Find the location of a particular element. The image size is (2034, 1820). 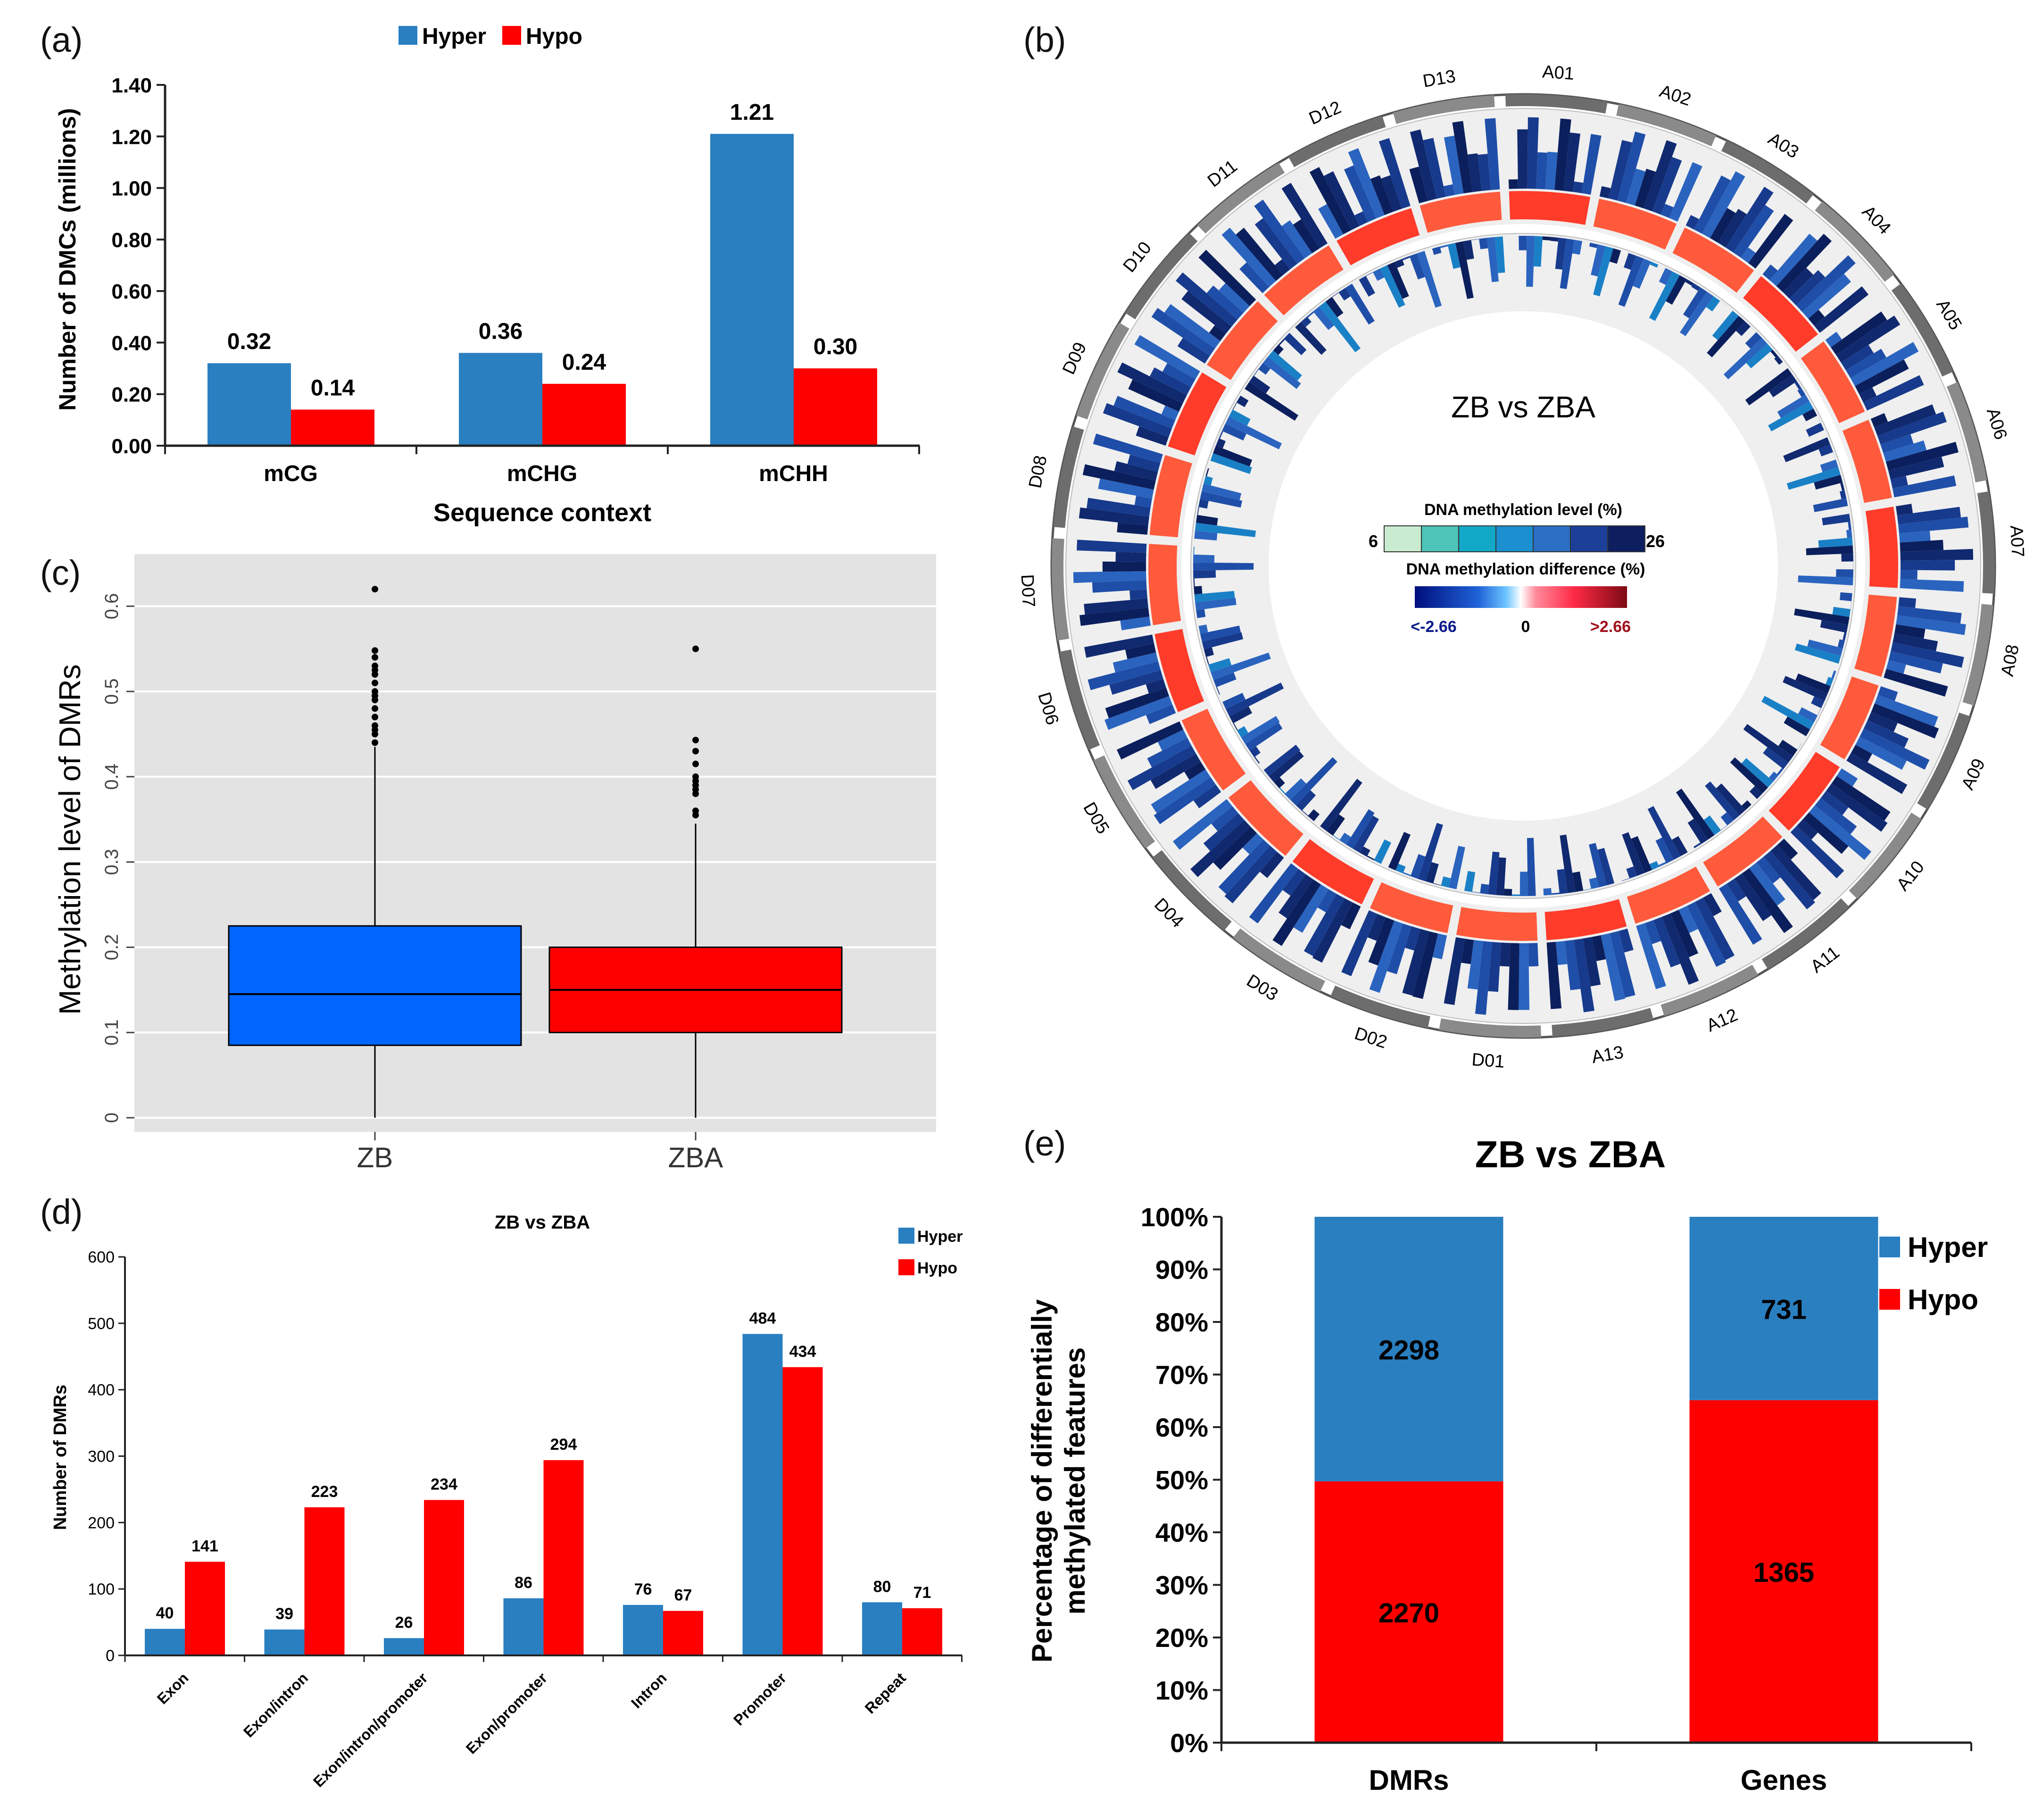

chromosome-label-A07: A07 is located at coordinates (2017, 541).